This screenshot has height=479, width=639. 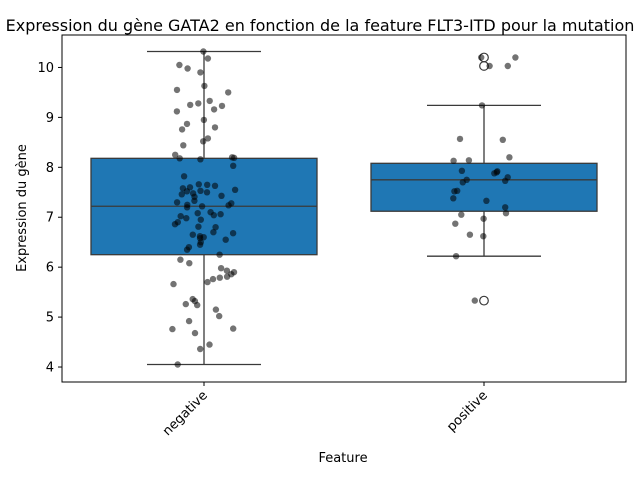 I want to click on strip-group-negative, so click(x=204, y=208).